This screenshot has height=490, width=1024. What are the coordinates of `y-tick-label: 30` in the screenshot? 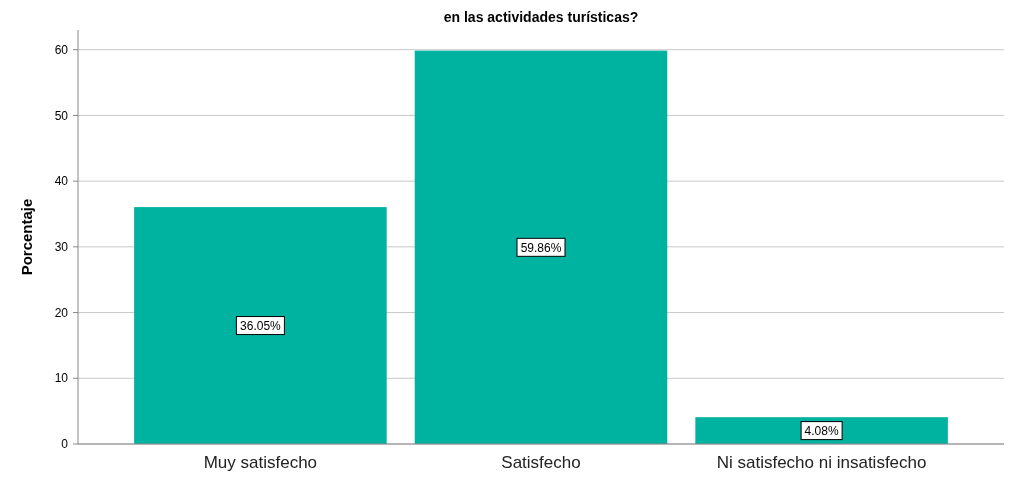 It's located at (61, 247).